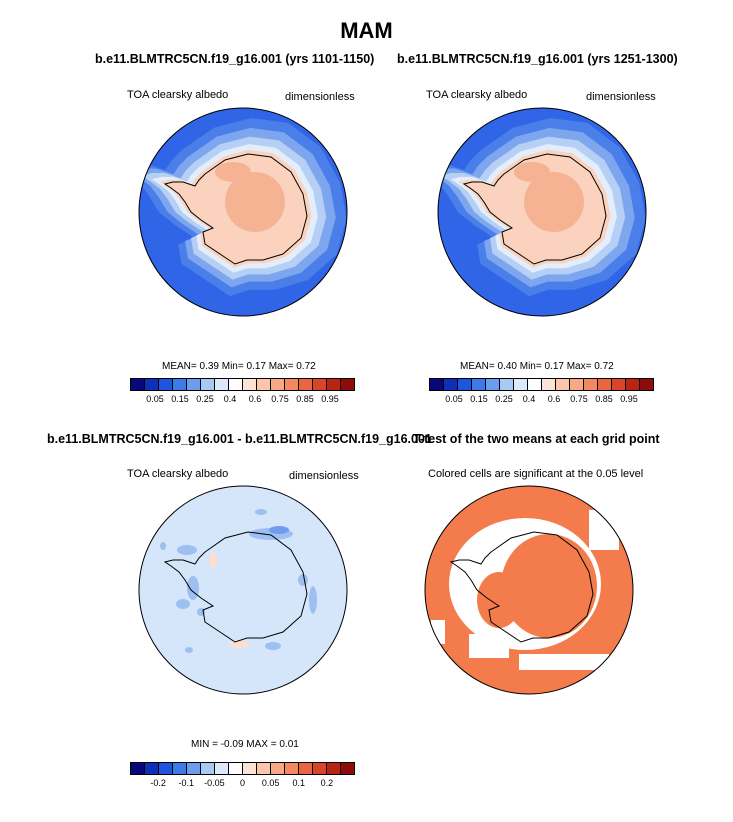 This screenshot has height=822, width=733. What do you see at coordinates (245, 744) in the screenshot?
I see `panel3-stats: MIN = -0.09 MAX = 0.01` at bounding box center [245, 744].